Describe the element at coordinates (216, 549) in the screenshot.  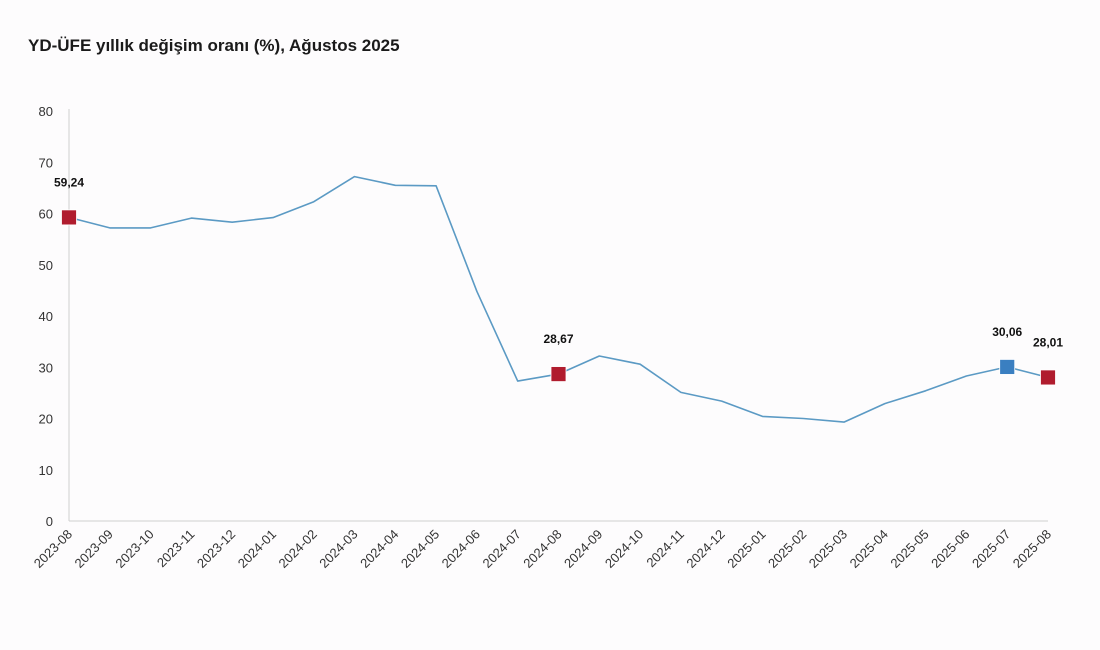
I see `x-tick-label: 2023-12` at that location.